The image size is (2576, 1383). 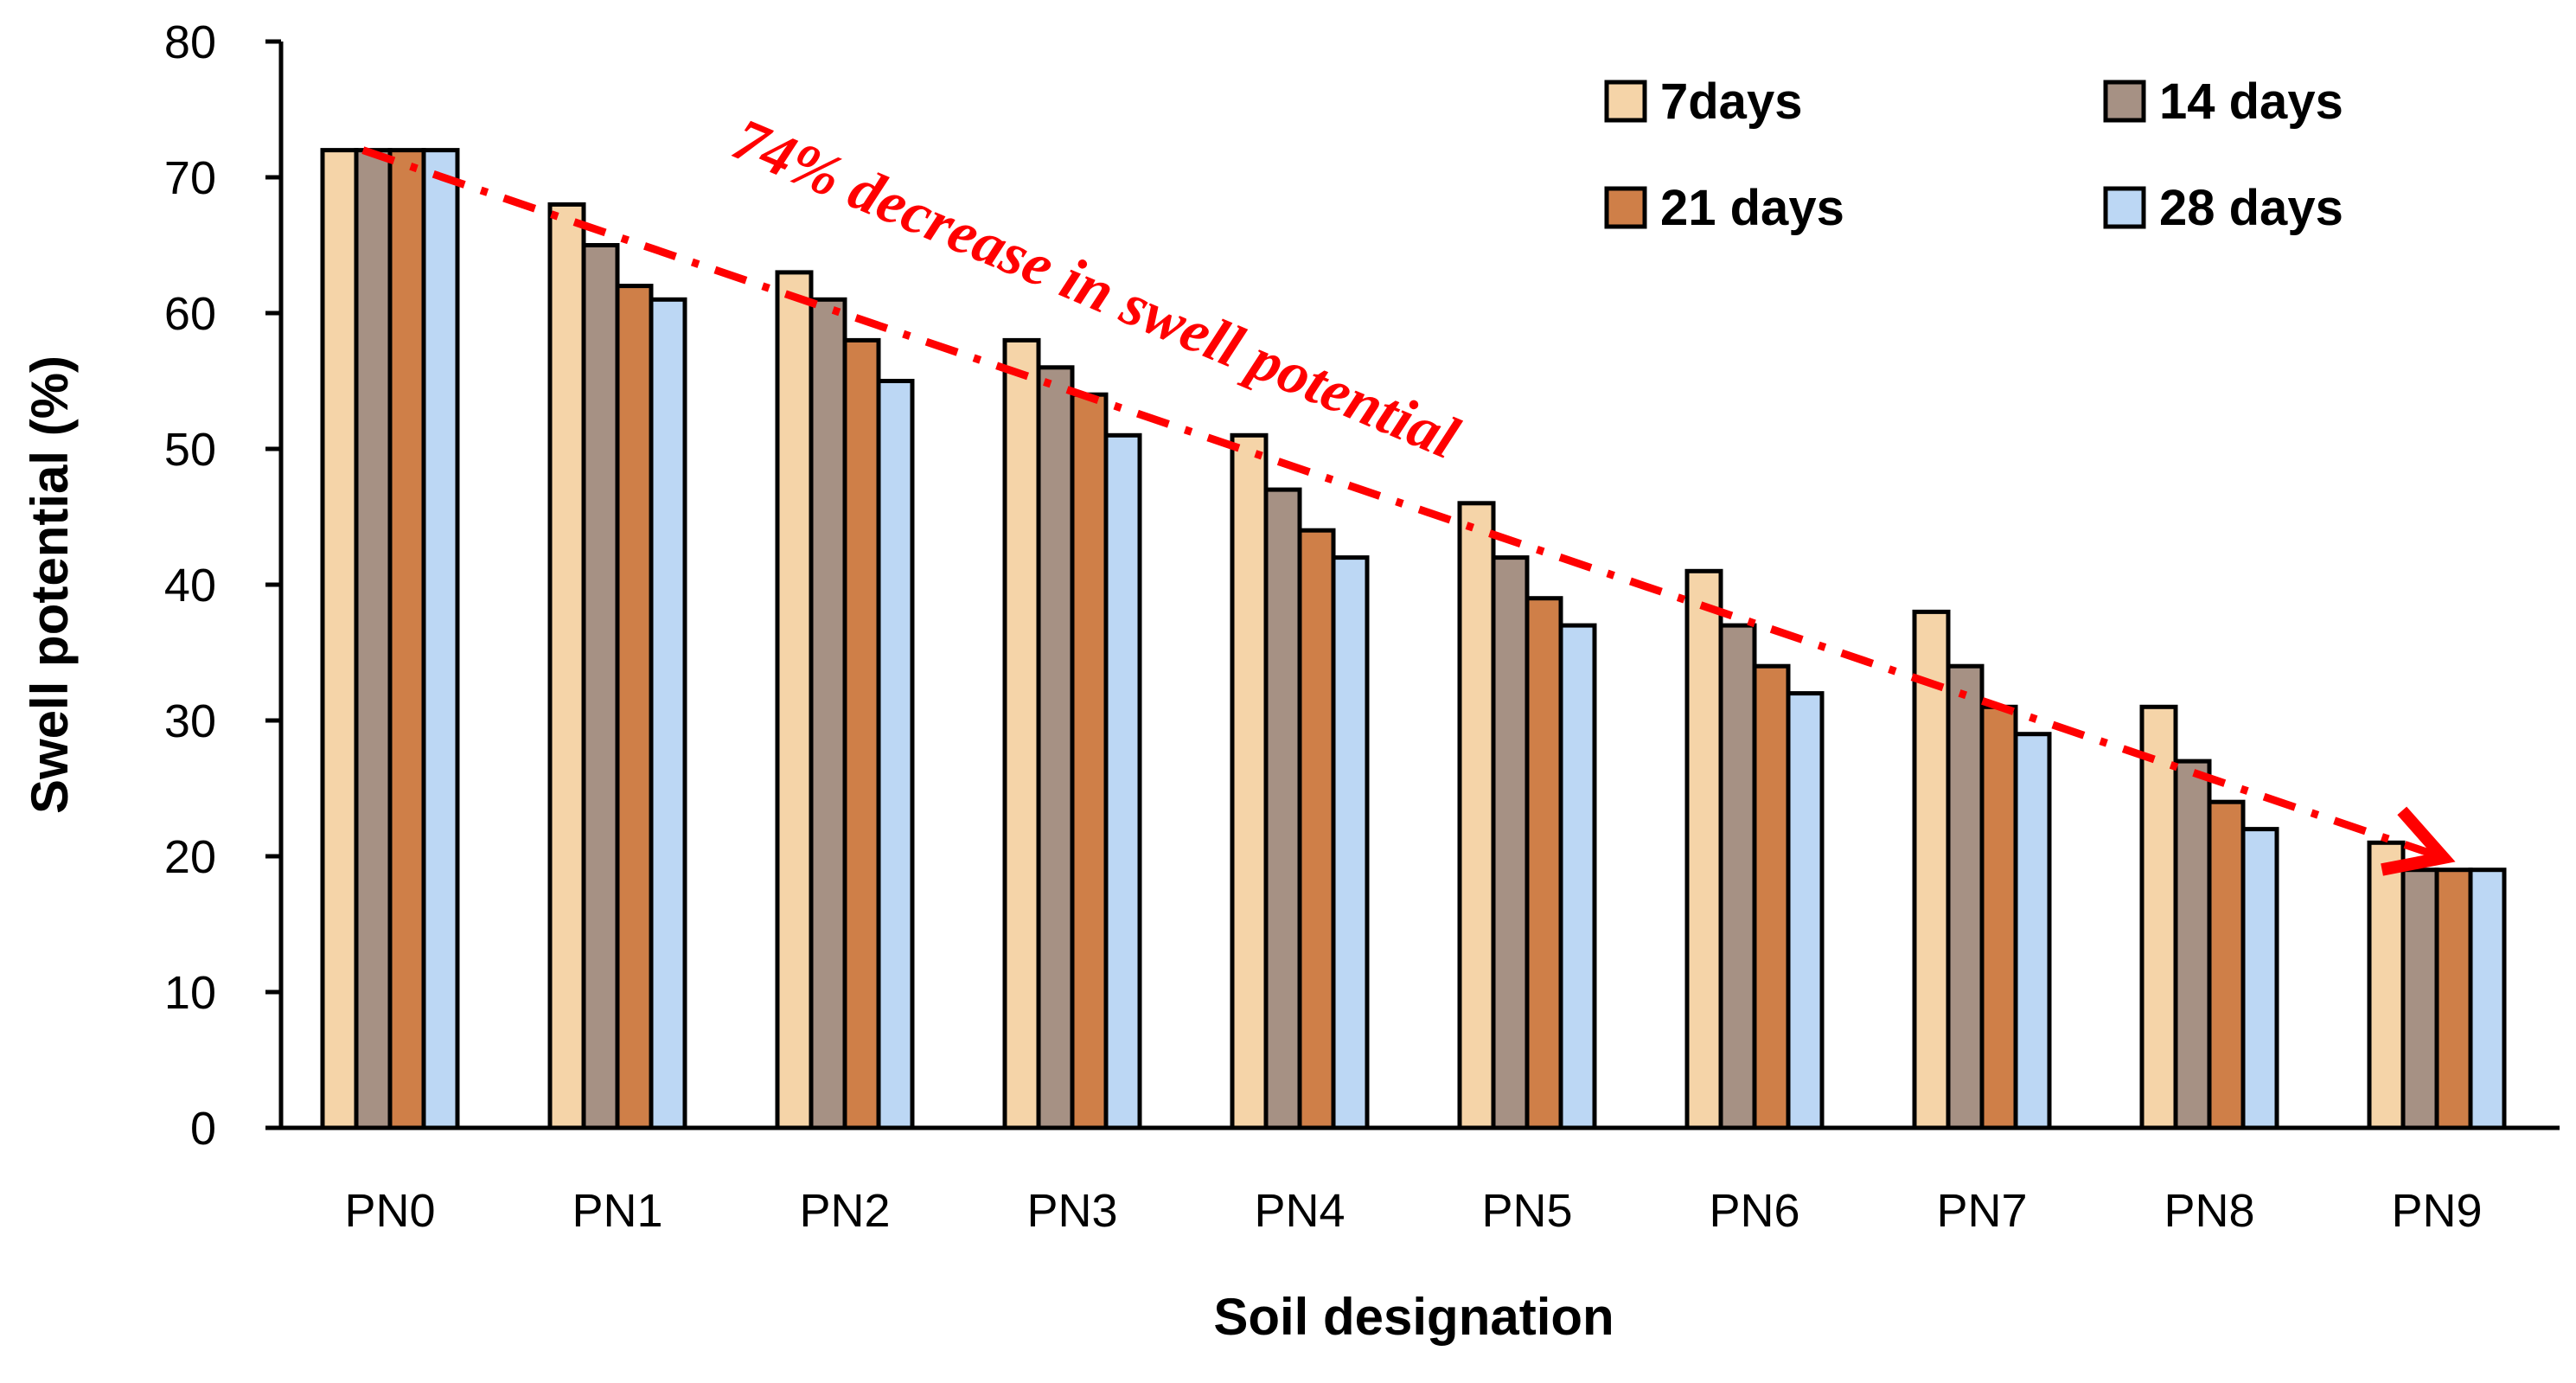 What do you see at coordinates (190, 857) in the screenshot?
I see `y-tick-label: 20` at bounding box center [190, 857].